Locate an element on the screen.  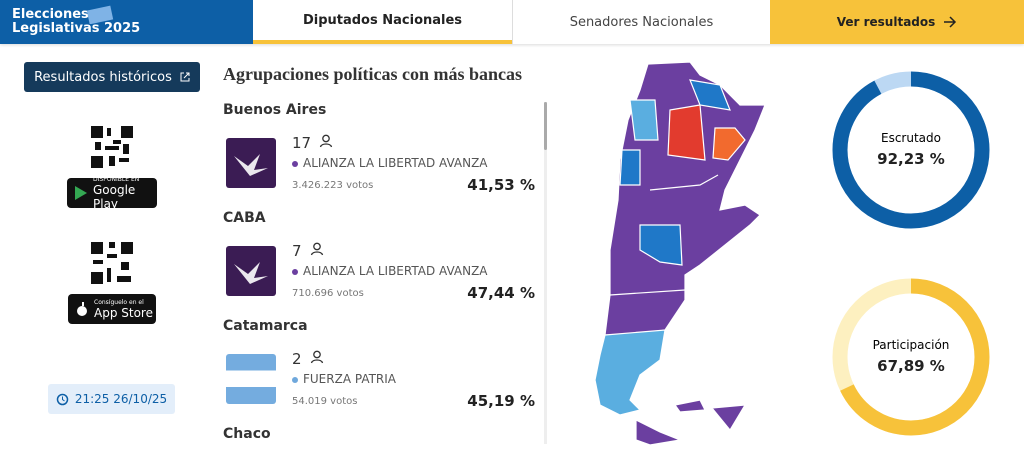
badge-text: App Store is located at coordinates (123, 312).